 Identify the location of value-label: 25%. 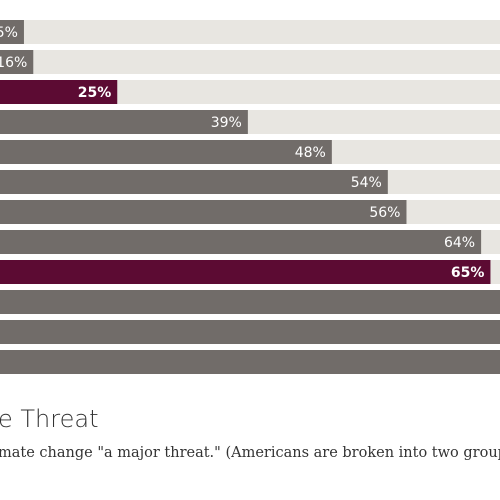
(95, 93).